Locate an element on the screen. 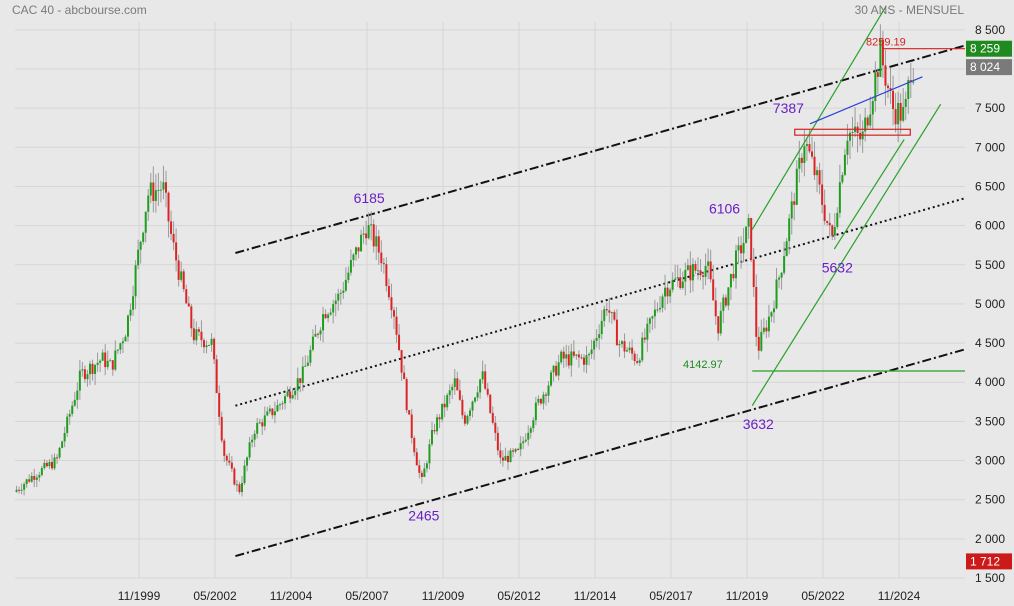 This screenshot has width=1014, height=606. y-tick-label: 7 500 is located at coordinates (990, 108).